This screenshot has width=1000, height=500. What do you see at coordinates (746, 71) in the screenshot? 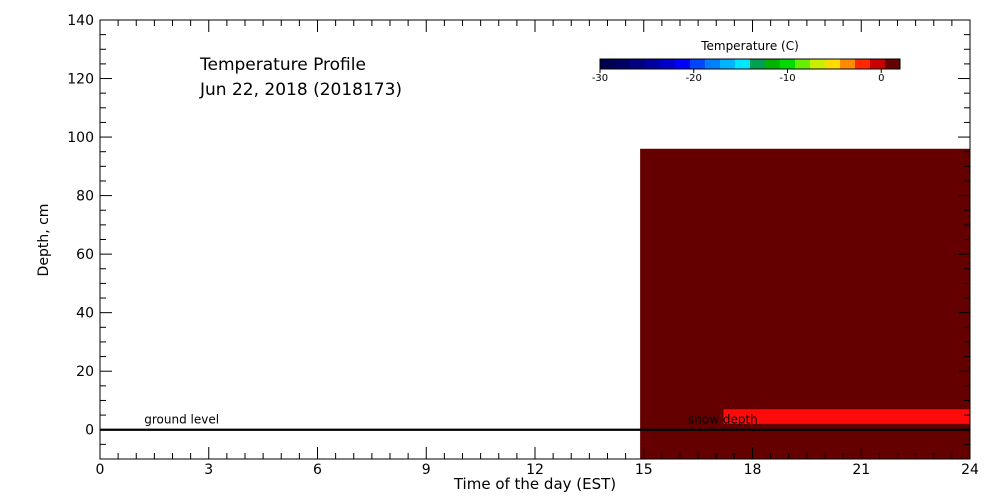
I see `colorbar: -30 -20 -10 0` at bounding box center [746, 71].